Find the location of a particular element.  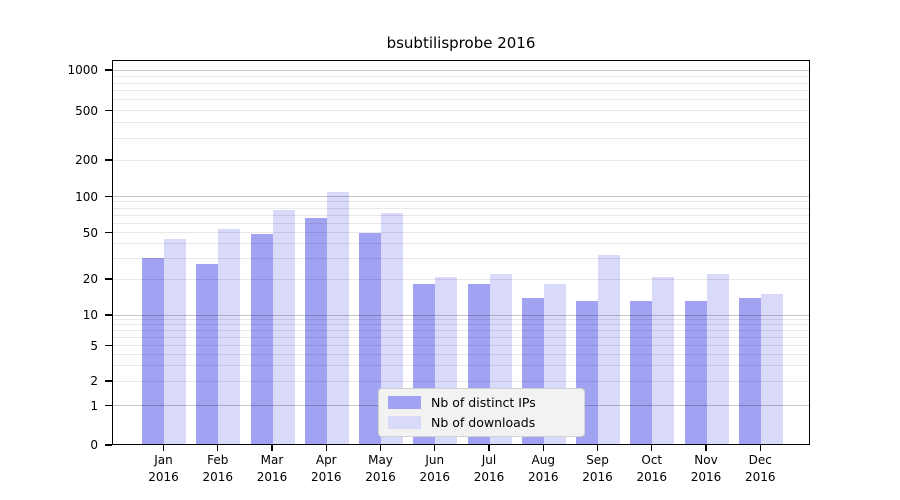

x-tick-label: Apr 2016 is located at coordinates (326, 469).